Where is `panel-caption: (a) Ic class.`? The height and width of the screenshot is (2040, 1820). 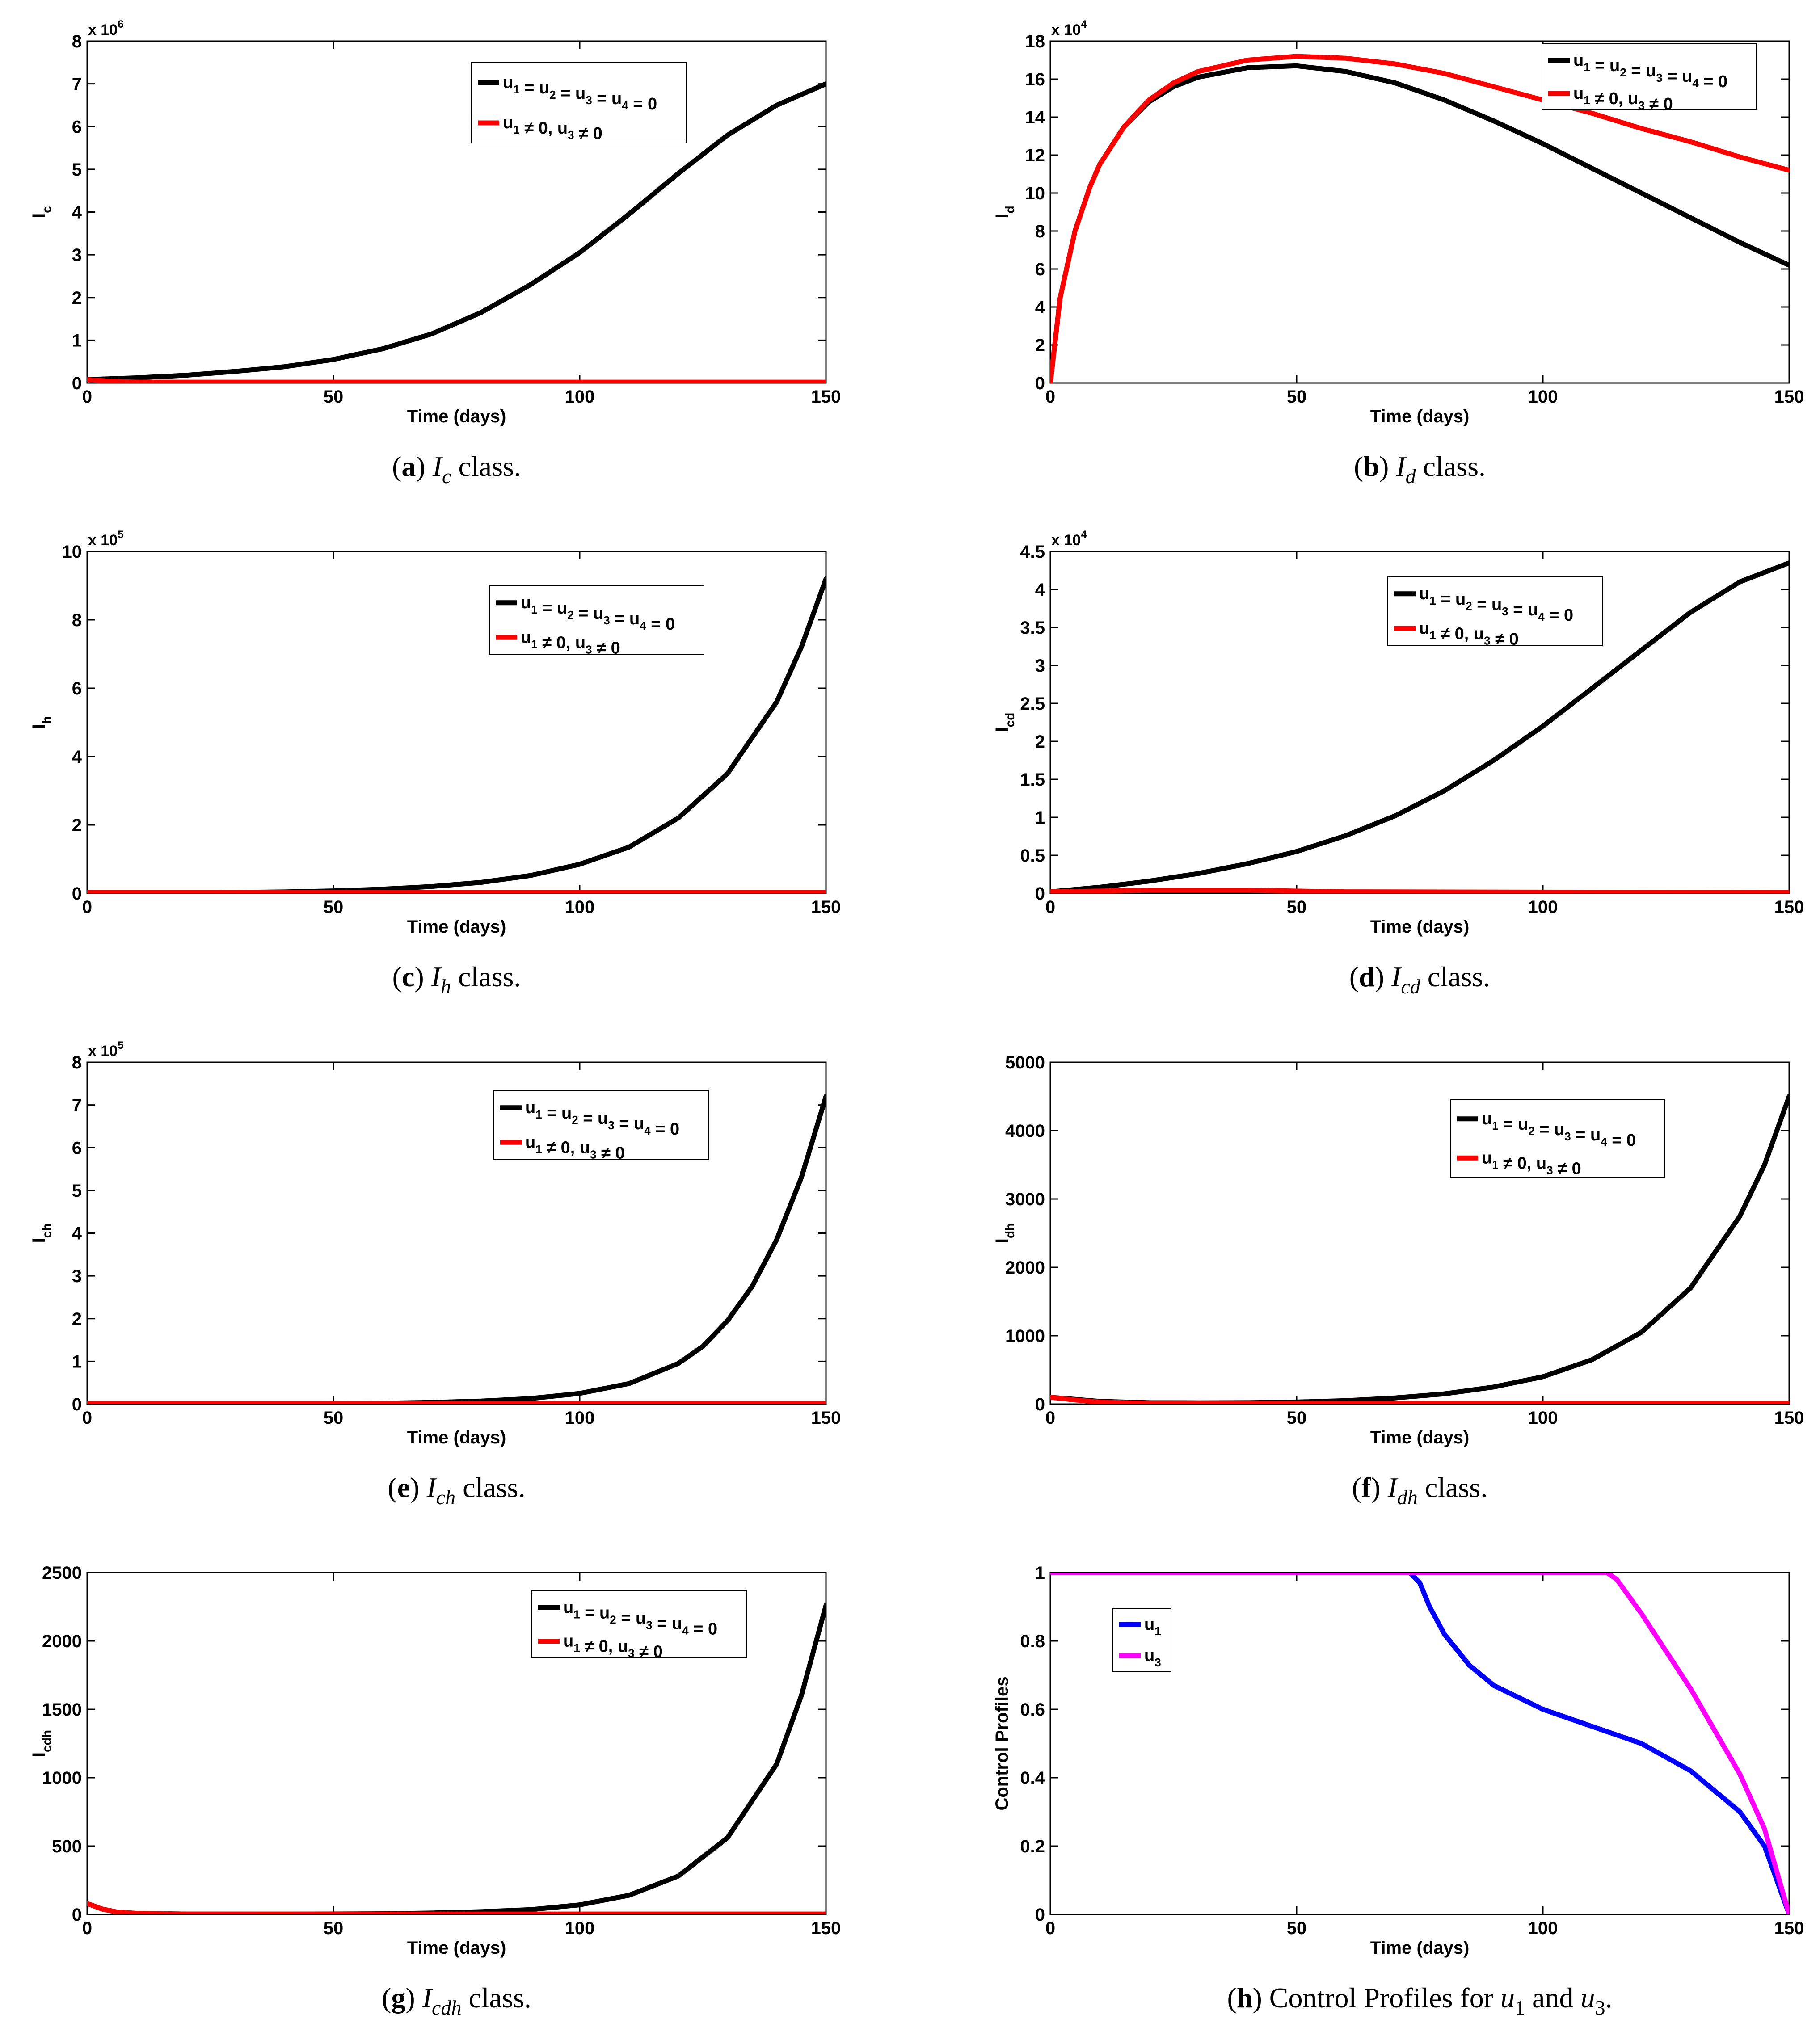
panel-caption: (a) Ic class. is located at coordinates (456, 469).